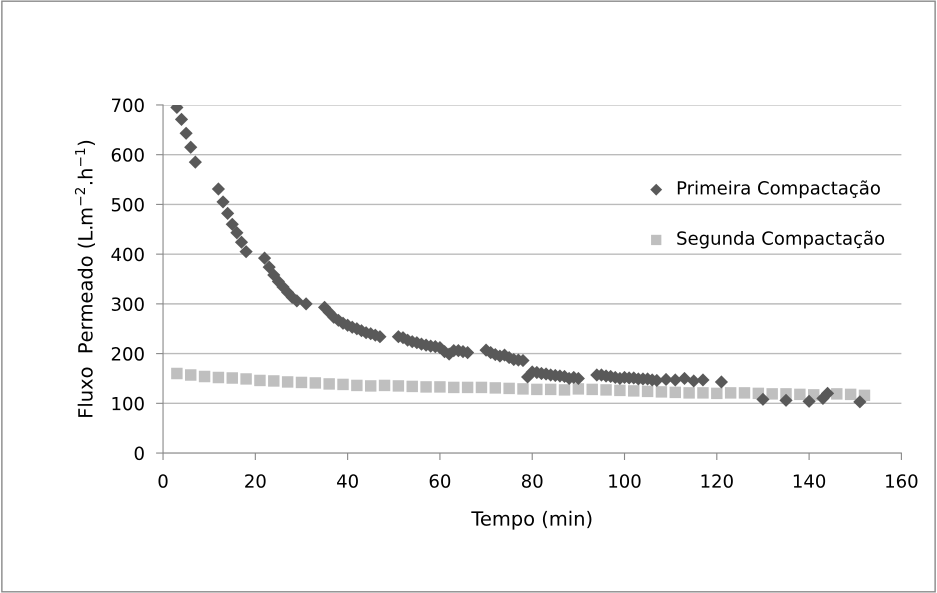 The width and height of the screenshot is (937, 593). Describe the element at coordinates (128, 304) in the screenshot. I see `y-tick-label: 300` at that location.